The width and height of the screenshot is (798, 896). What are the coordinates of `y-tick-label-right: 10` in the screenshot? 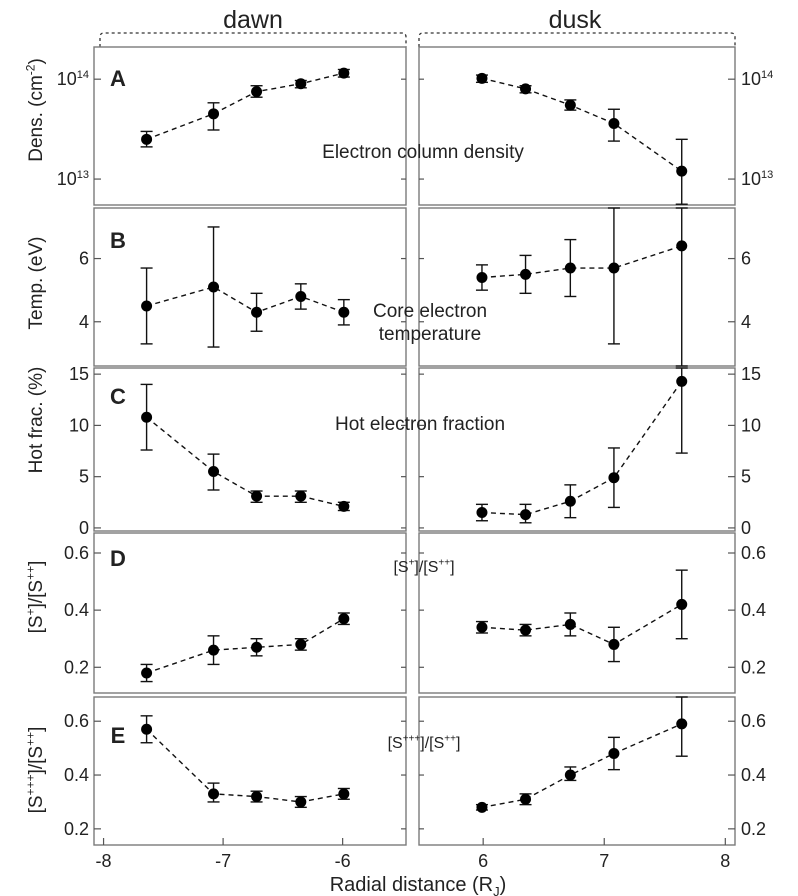 It's located at (751, 425).